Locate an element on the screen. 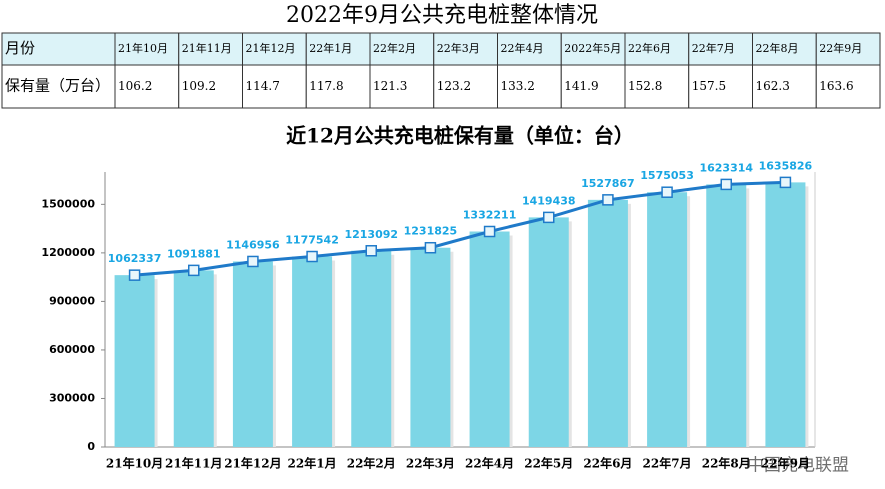  data-label: 1575053 is located at coordinates (667, 175).